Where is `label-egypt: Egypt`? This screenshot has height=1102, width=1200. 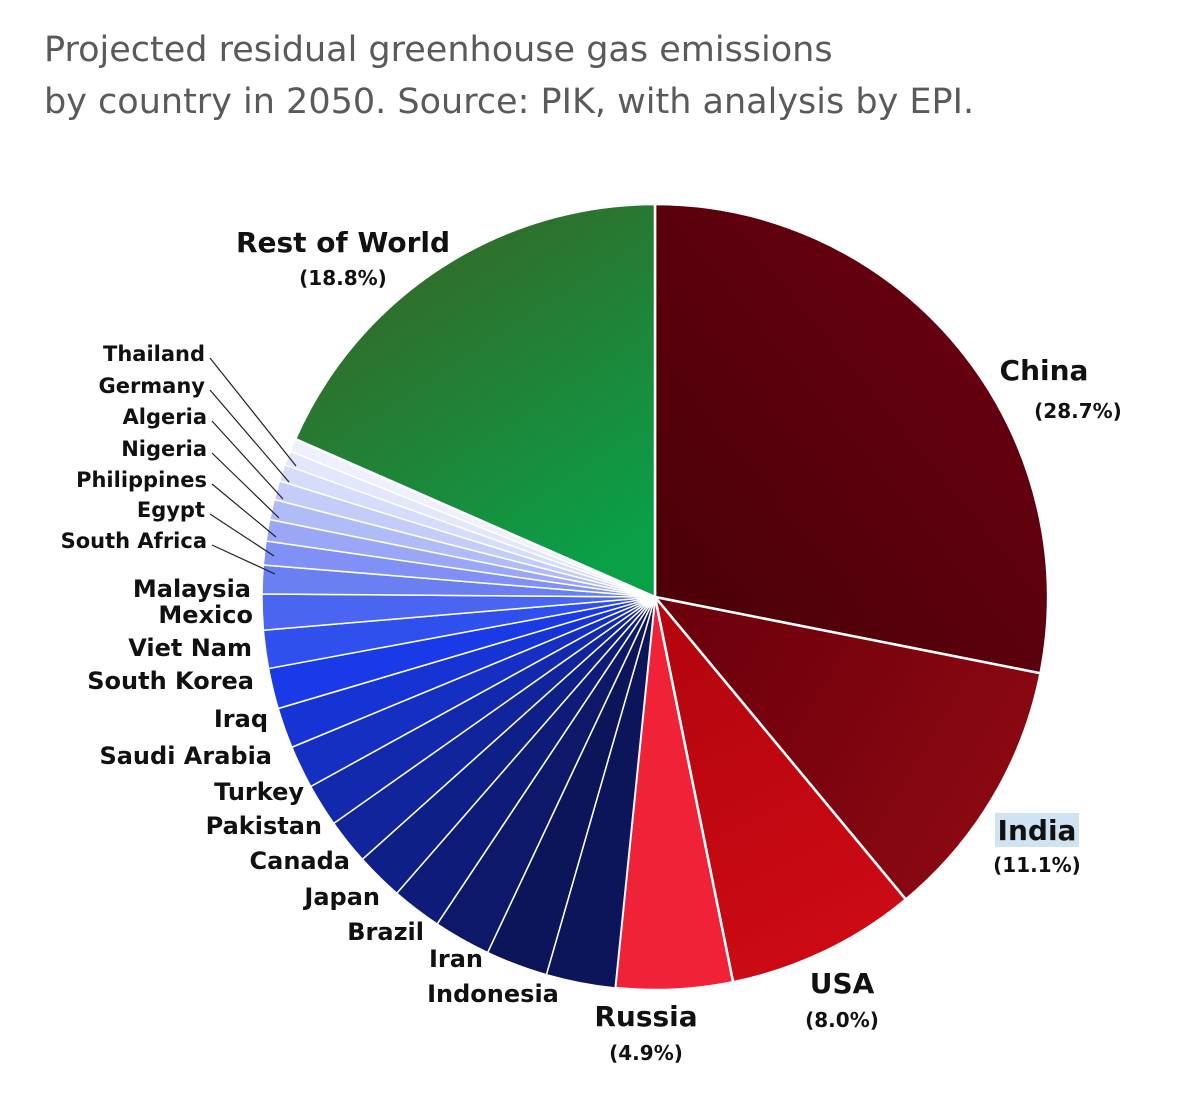
label-egypt: Egypt is located at coordinates (171, 510).